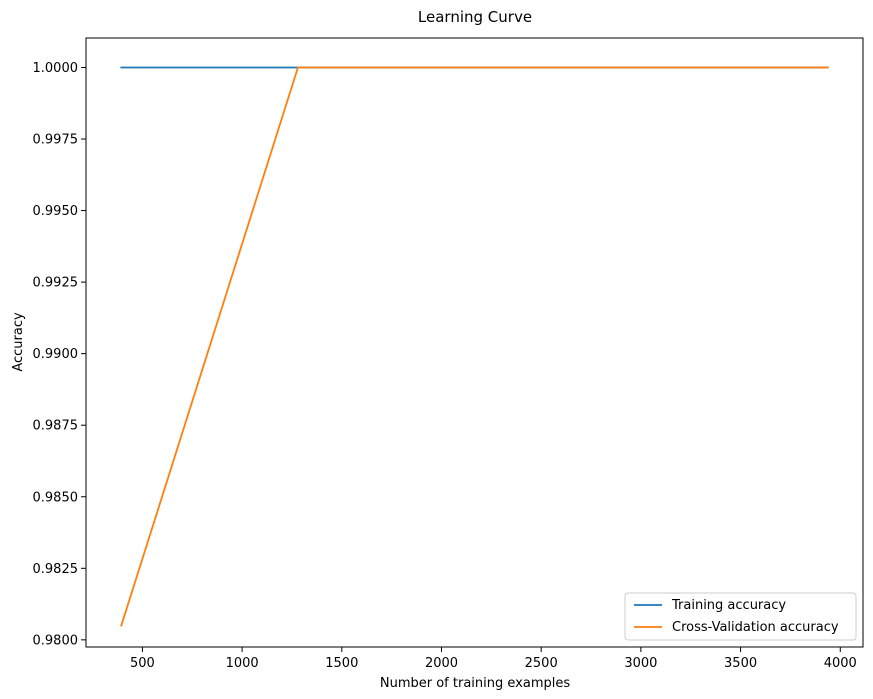 This screenshot has width=873, height=699. I want to click on y-tick-label: 0.9975, so click(56, 140).